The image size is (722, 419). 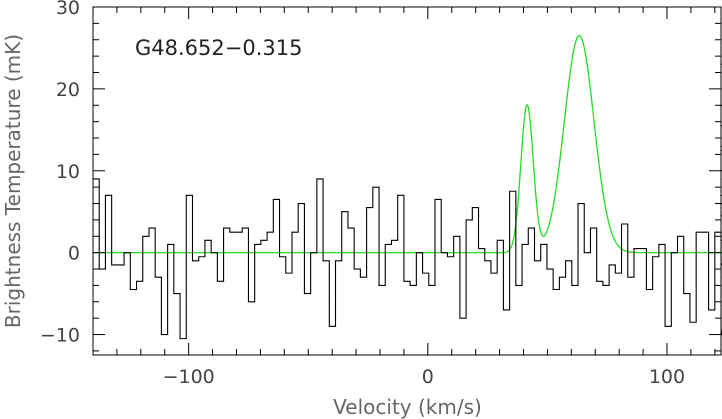 I want to click on x-tick-label: −100, so click(x=189, y=377).